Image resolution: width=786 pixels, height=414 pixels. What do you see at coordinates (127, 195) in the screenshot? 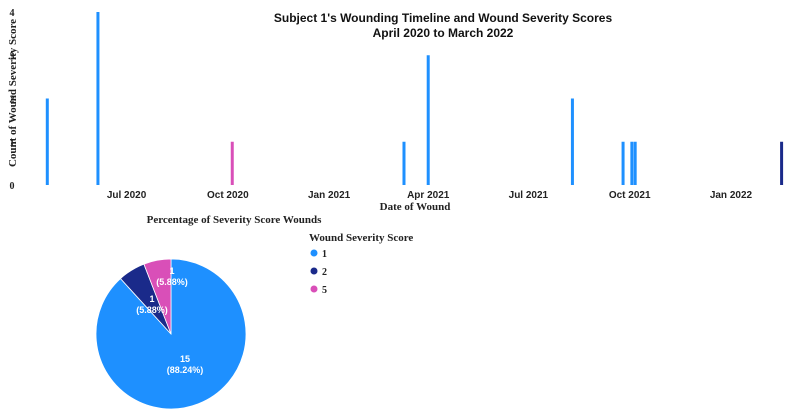
I see `x-tick-label: Jul 2020` at bounding box center [127, 195].